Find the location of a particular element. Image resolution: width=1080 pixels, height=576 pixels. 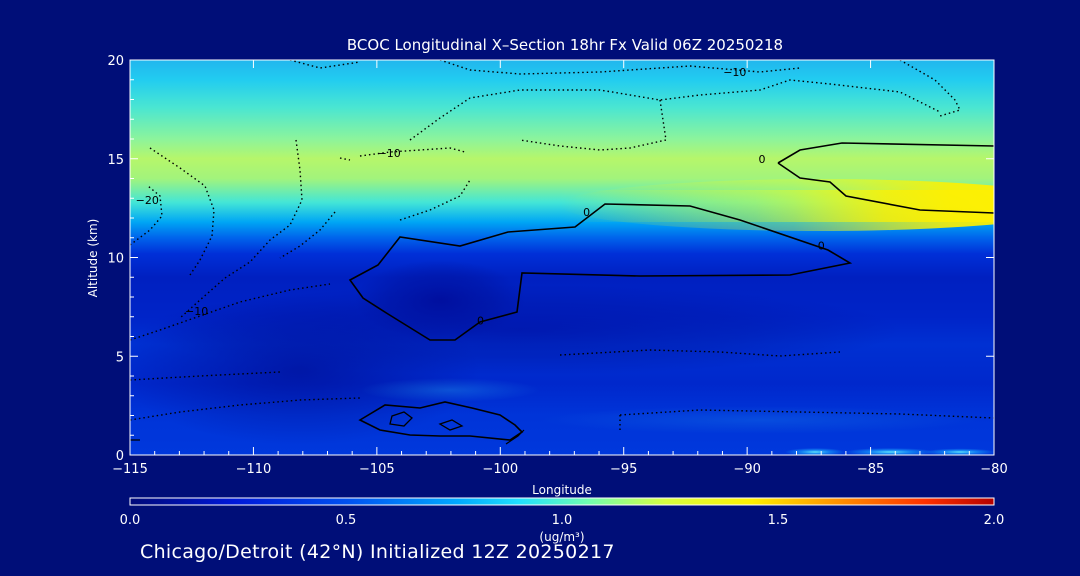

contour-zero-low is located at coordinates (441, 421).